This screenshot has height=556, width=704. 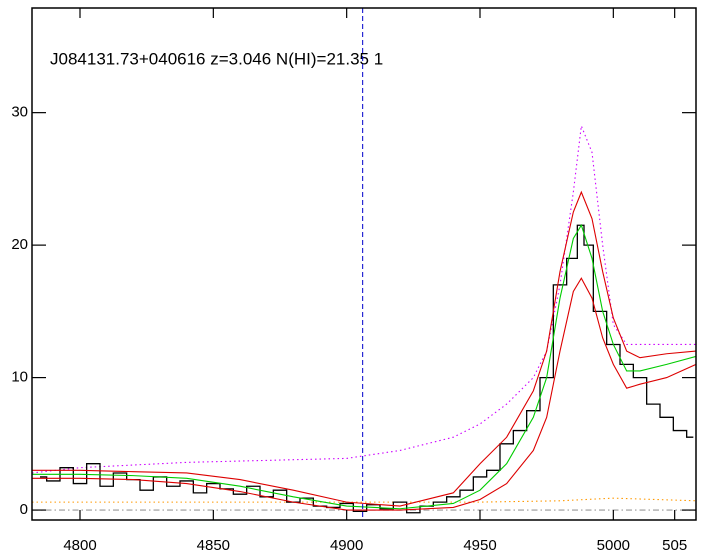 What do you see at coordinates (216, 58) in the screenshot?
I see `chart-title: J084131.73+040616 z=3.046 N(HI)=21.35 1` at bounding box center [216, 58].